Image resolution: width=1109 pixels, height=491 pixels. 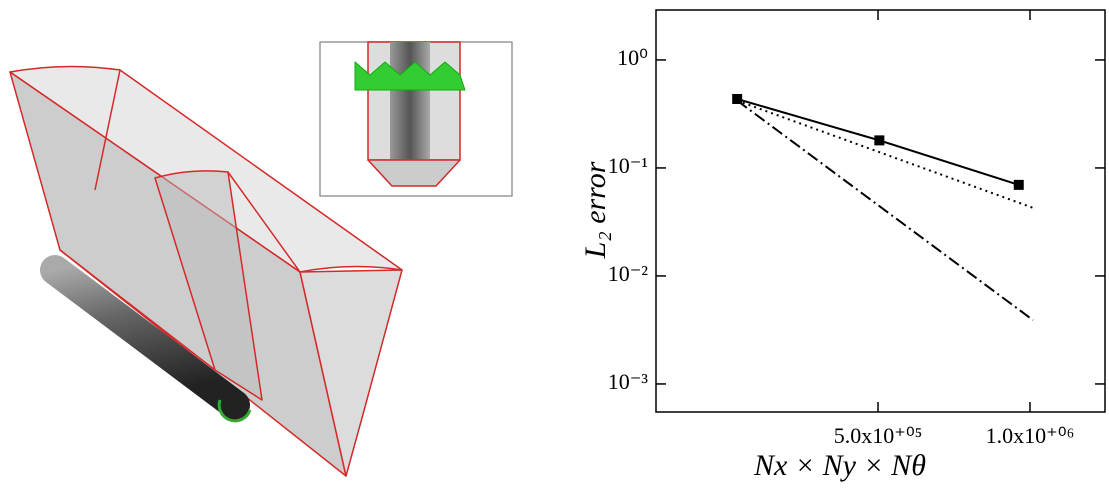 What do you see at coordinates (628, 165) in the screenshot?
I see `y-tick-label: 10⁻¹` at bounding box center [628, 165].